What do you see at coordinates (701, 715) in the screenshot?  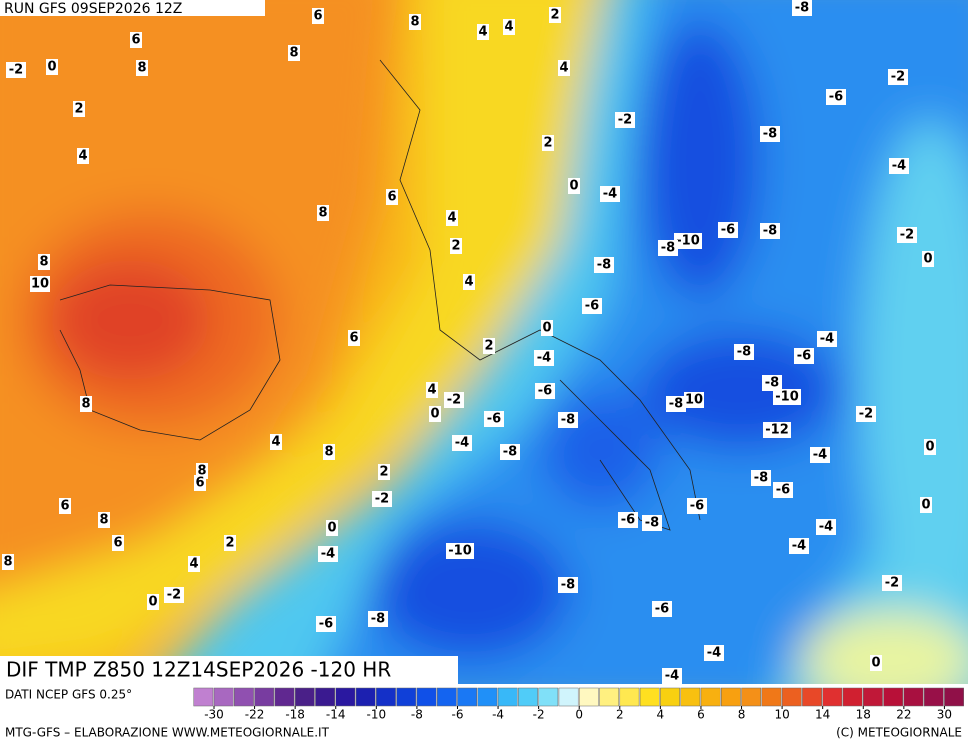 I see `legend-tick-label: 6` at bounding box center [701, 715].